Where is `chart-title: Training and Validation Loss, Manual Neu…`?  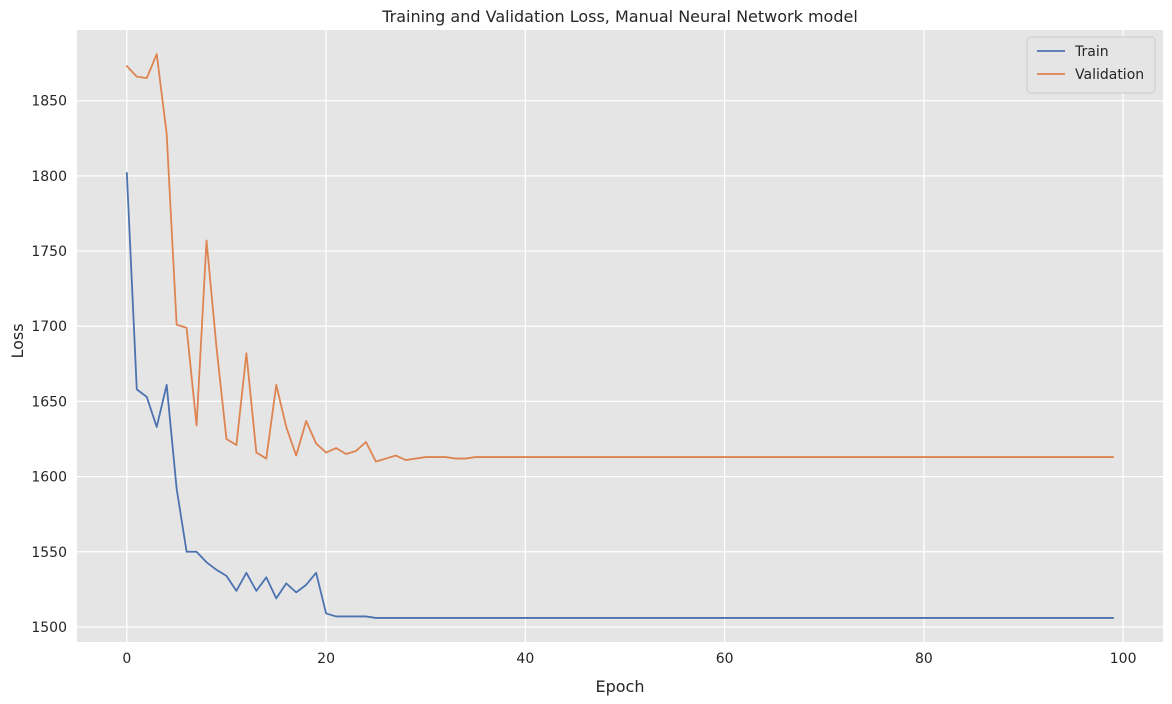
chart-title: Training and Validation Loss, Manual Neu… is located at coordinates (619, 16).